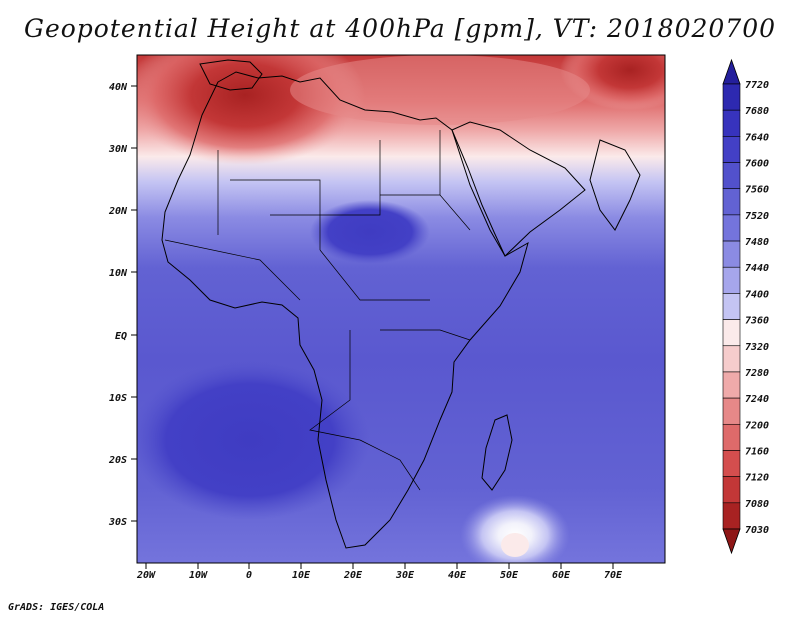 The width and height of the screenshot is (800, 618). I want to click on arabia-coastline, so click(518, 189).